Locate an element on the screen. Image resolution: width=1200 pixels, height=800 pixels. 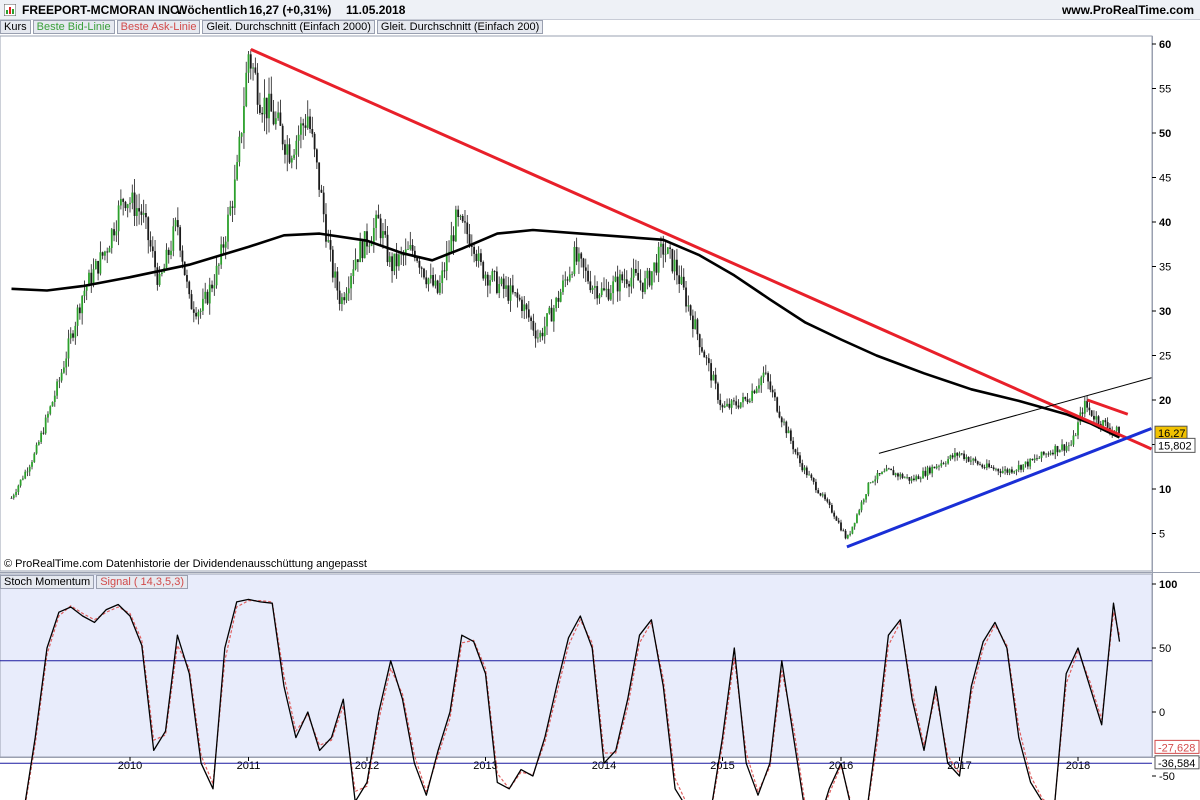
legend-bid-line: Beste Bid-Linie is located at coordinates (73, 27).